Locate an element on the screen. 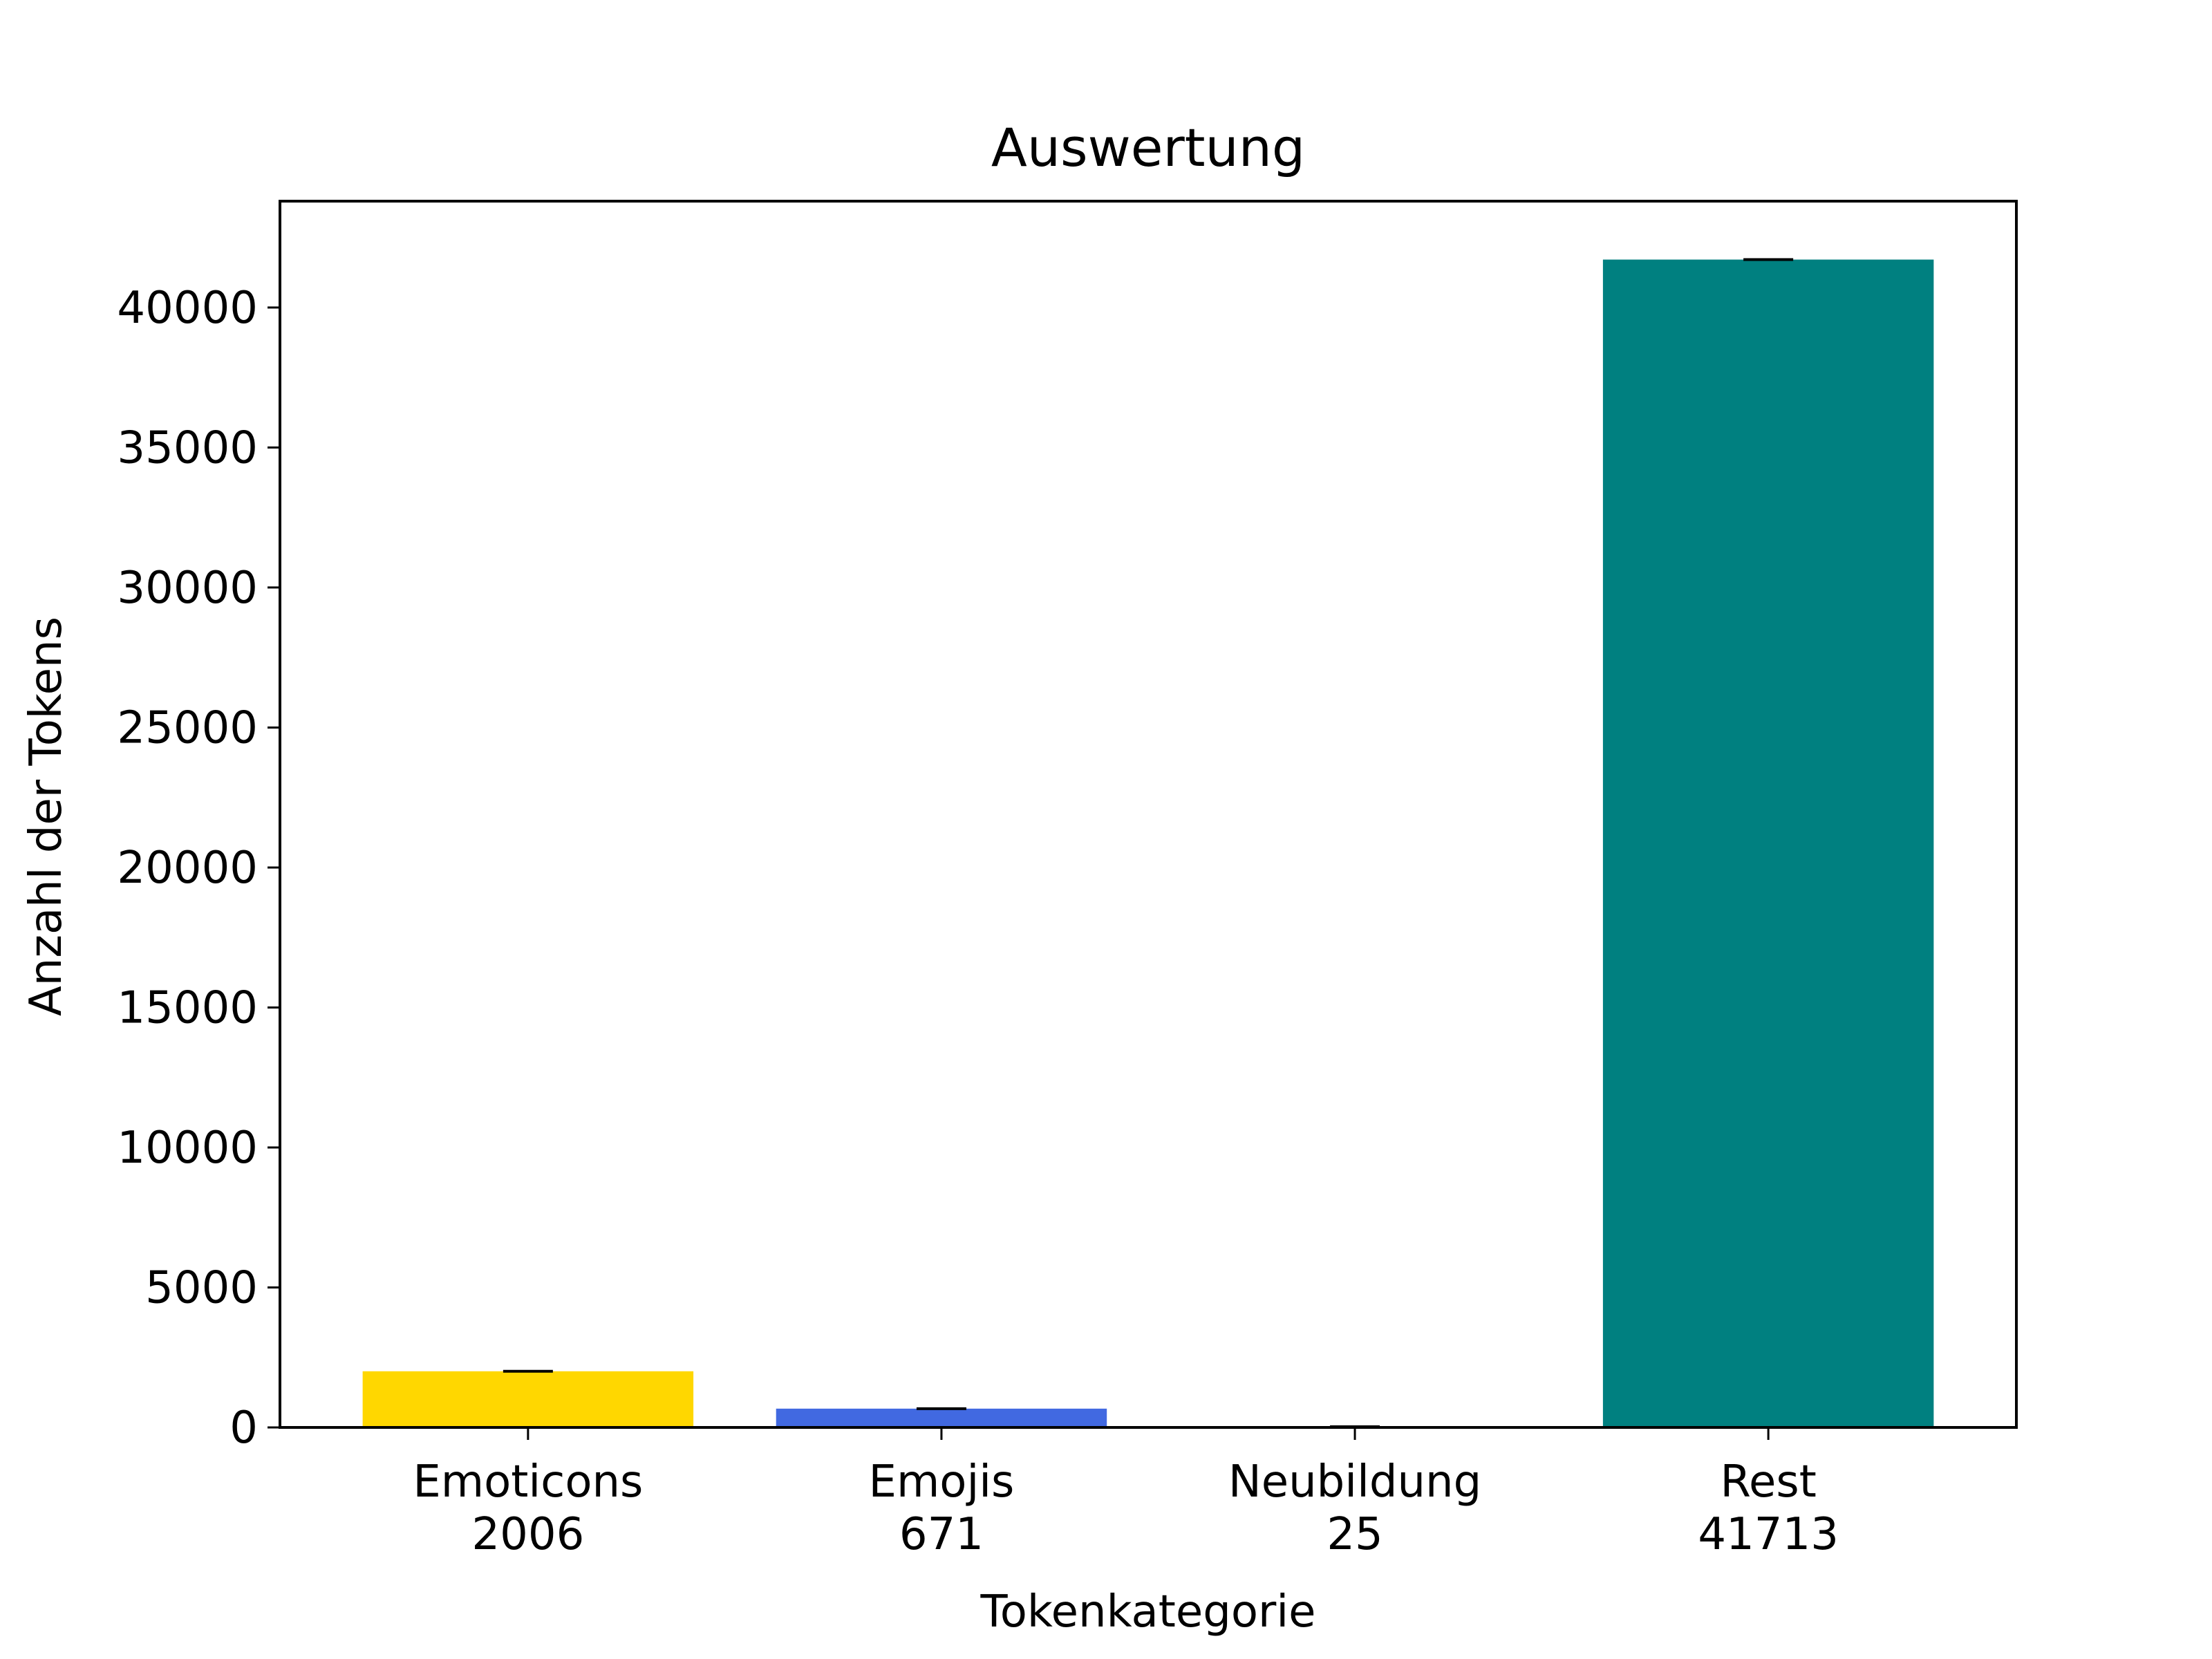 This screenshot has height=1659, width=2212. y-tick-label: 0 is located at coordinates (243, 1428).